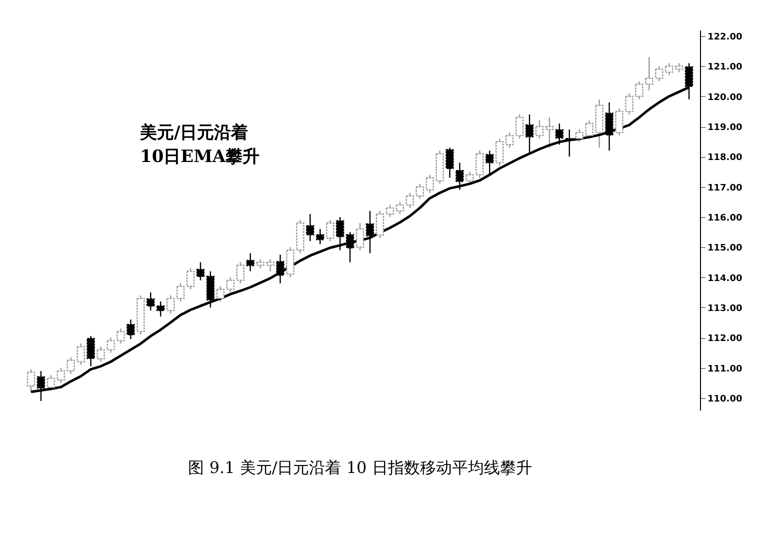  What do you see at coordinates (725, 309) in the screenshot?
I see `y-tick-label: 113.00` at bounding box center [725, 309].